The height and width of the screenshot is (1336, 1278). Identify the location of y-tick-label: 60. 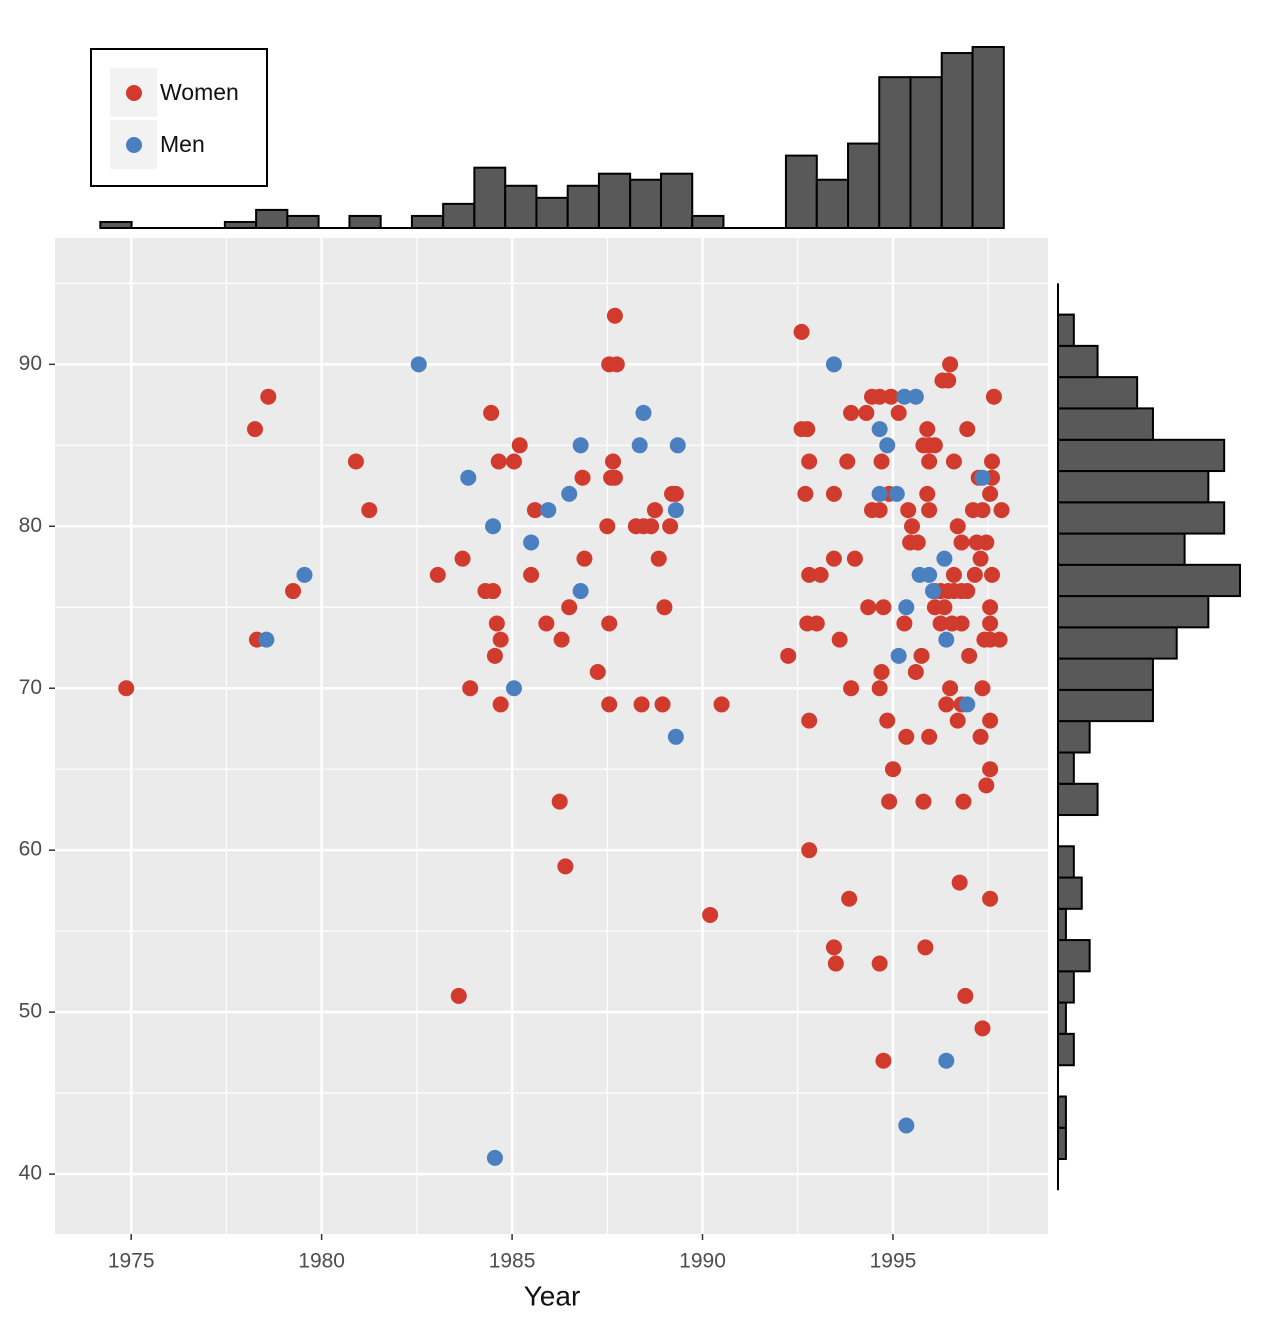
(30, 849).